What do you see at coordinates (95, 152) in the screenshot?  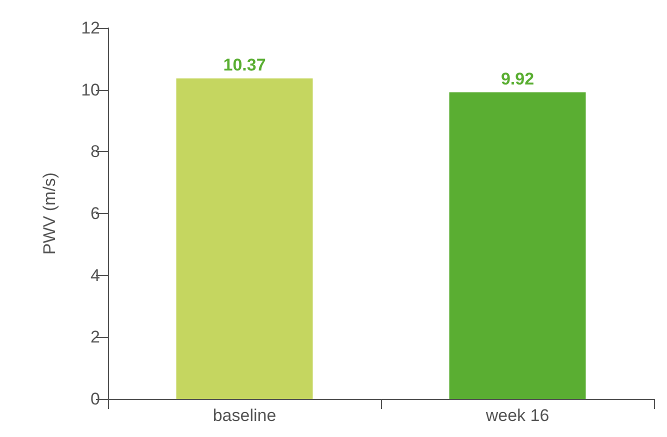 I see `y-tick-label: 8` at bounding box center [95, 152].